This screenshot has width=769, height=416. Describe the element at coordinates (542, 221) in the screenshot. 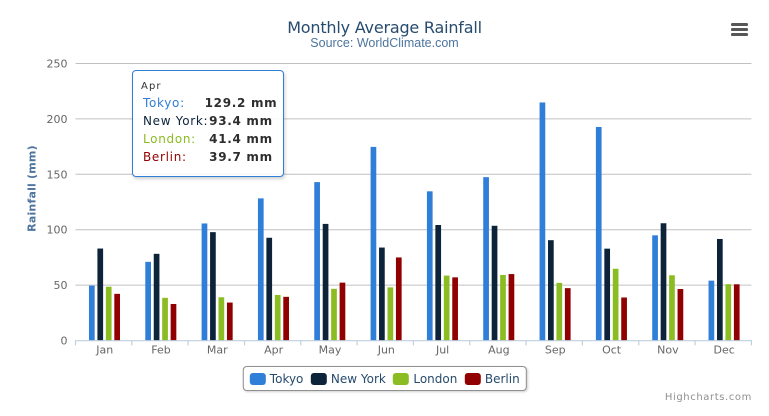

I see `bar-tokyo-sep` at that location.